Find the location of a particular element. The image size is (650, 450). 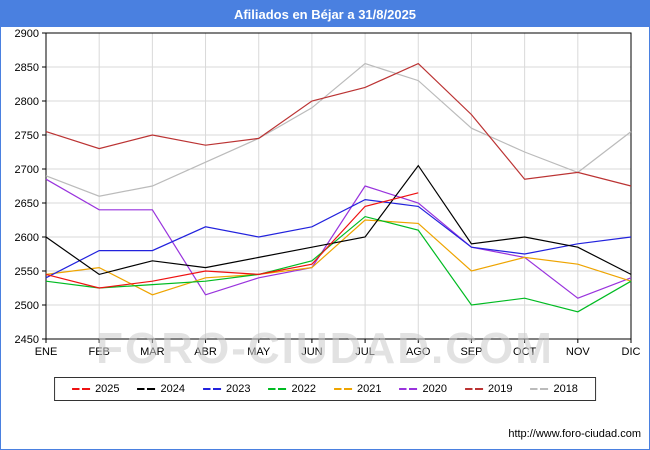

x-tick-label: NOV is located at coordinates (578, 352).